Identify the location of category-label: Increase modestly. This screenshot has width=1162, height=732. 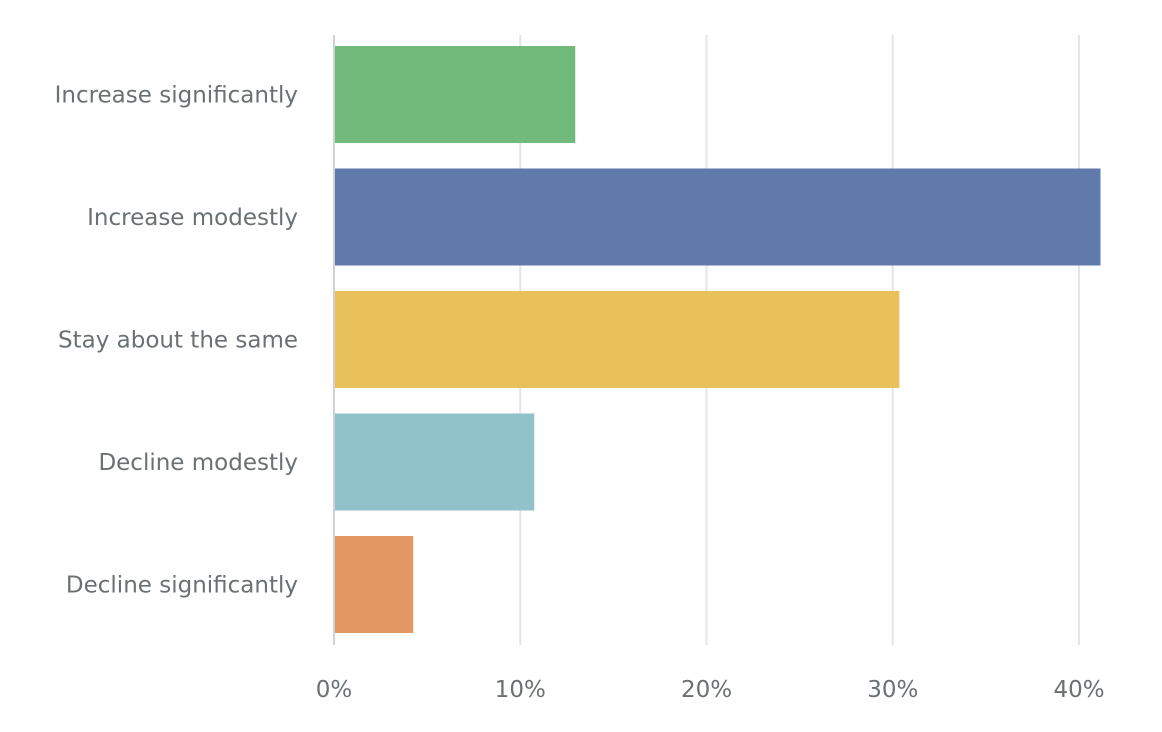
(192, 218).